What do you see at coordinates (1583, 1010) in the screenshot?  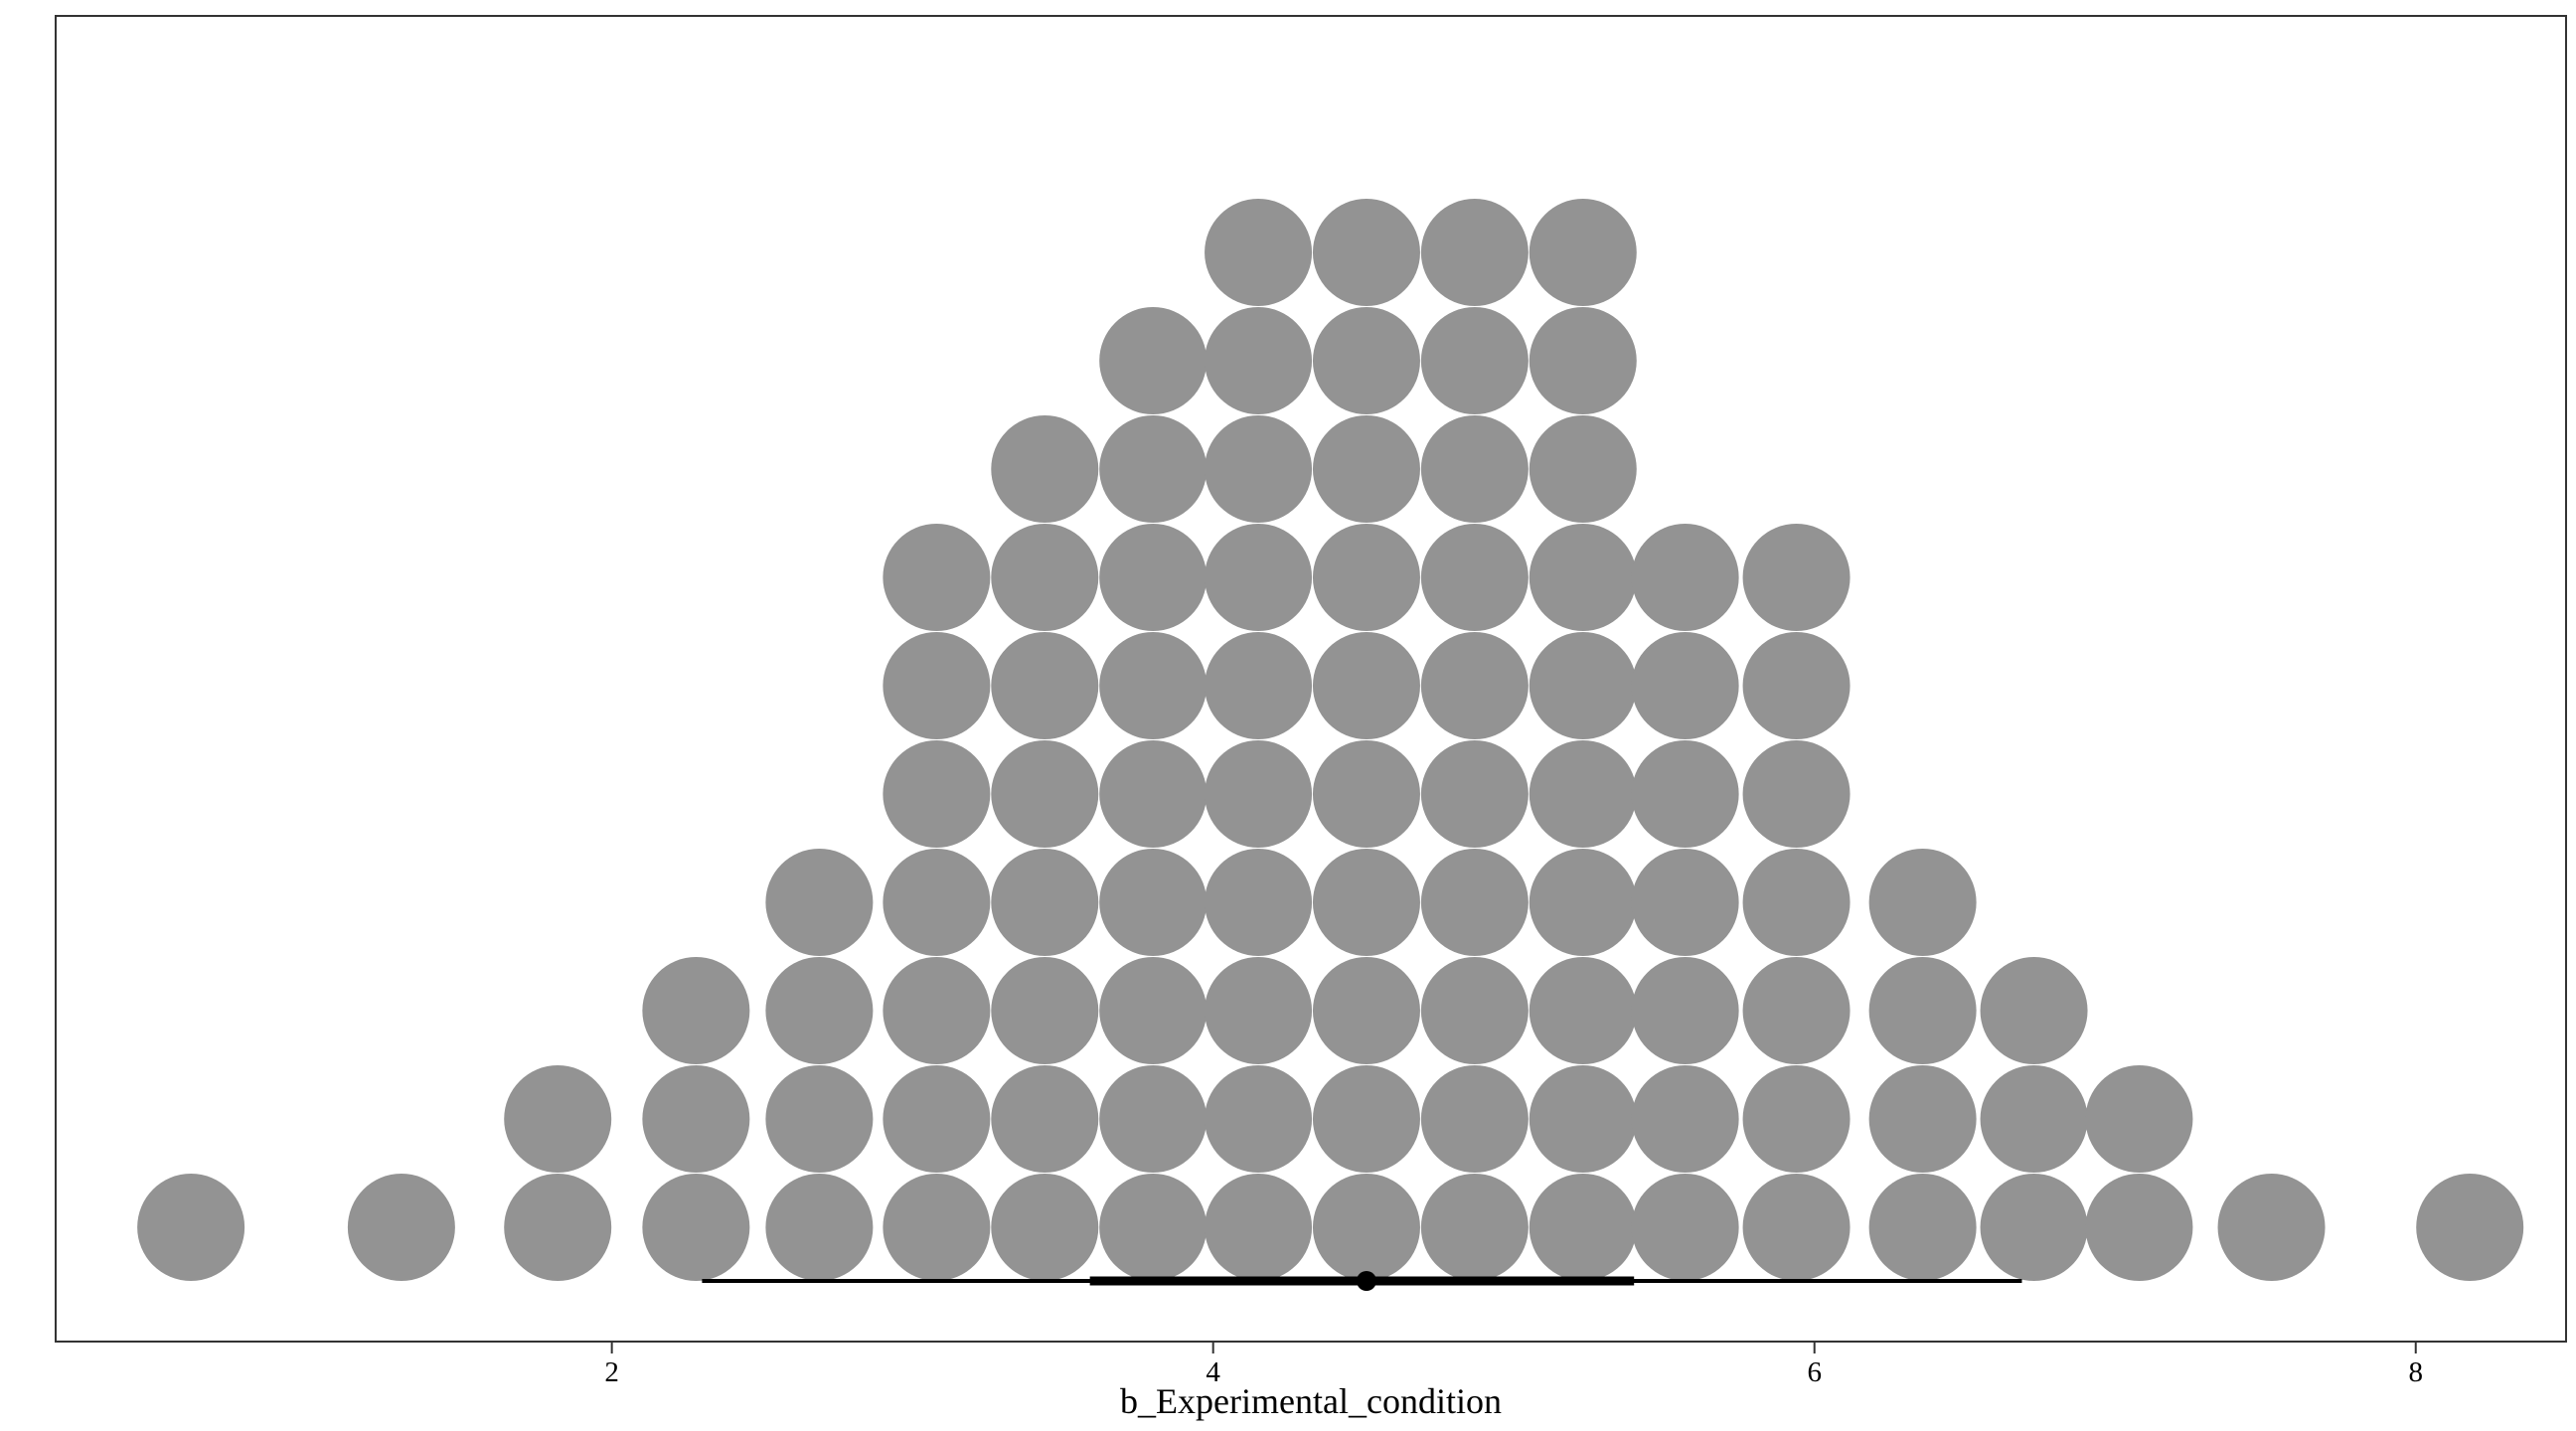 I see `dot-col11-row2` at bounding box center [1583, 1010].